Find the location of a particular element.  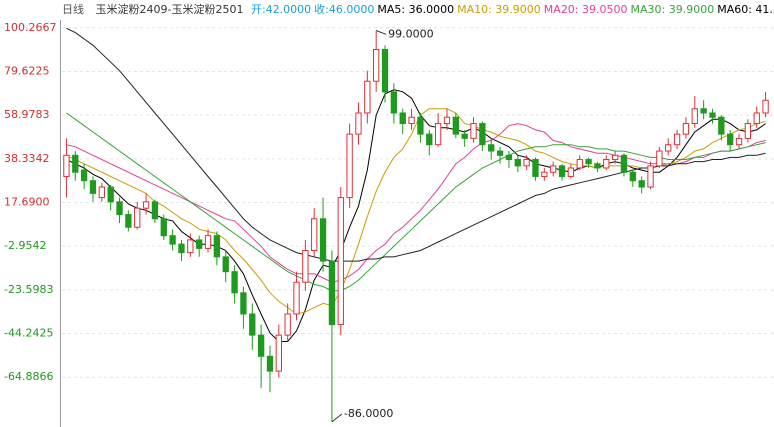

header-item: 收:46.0000 is located at coordinates (344, 9).